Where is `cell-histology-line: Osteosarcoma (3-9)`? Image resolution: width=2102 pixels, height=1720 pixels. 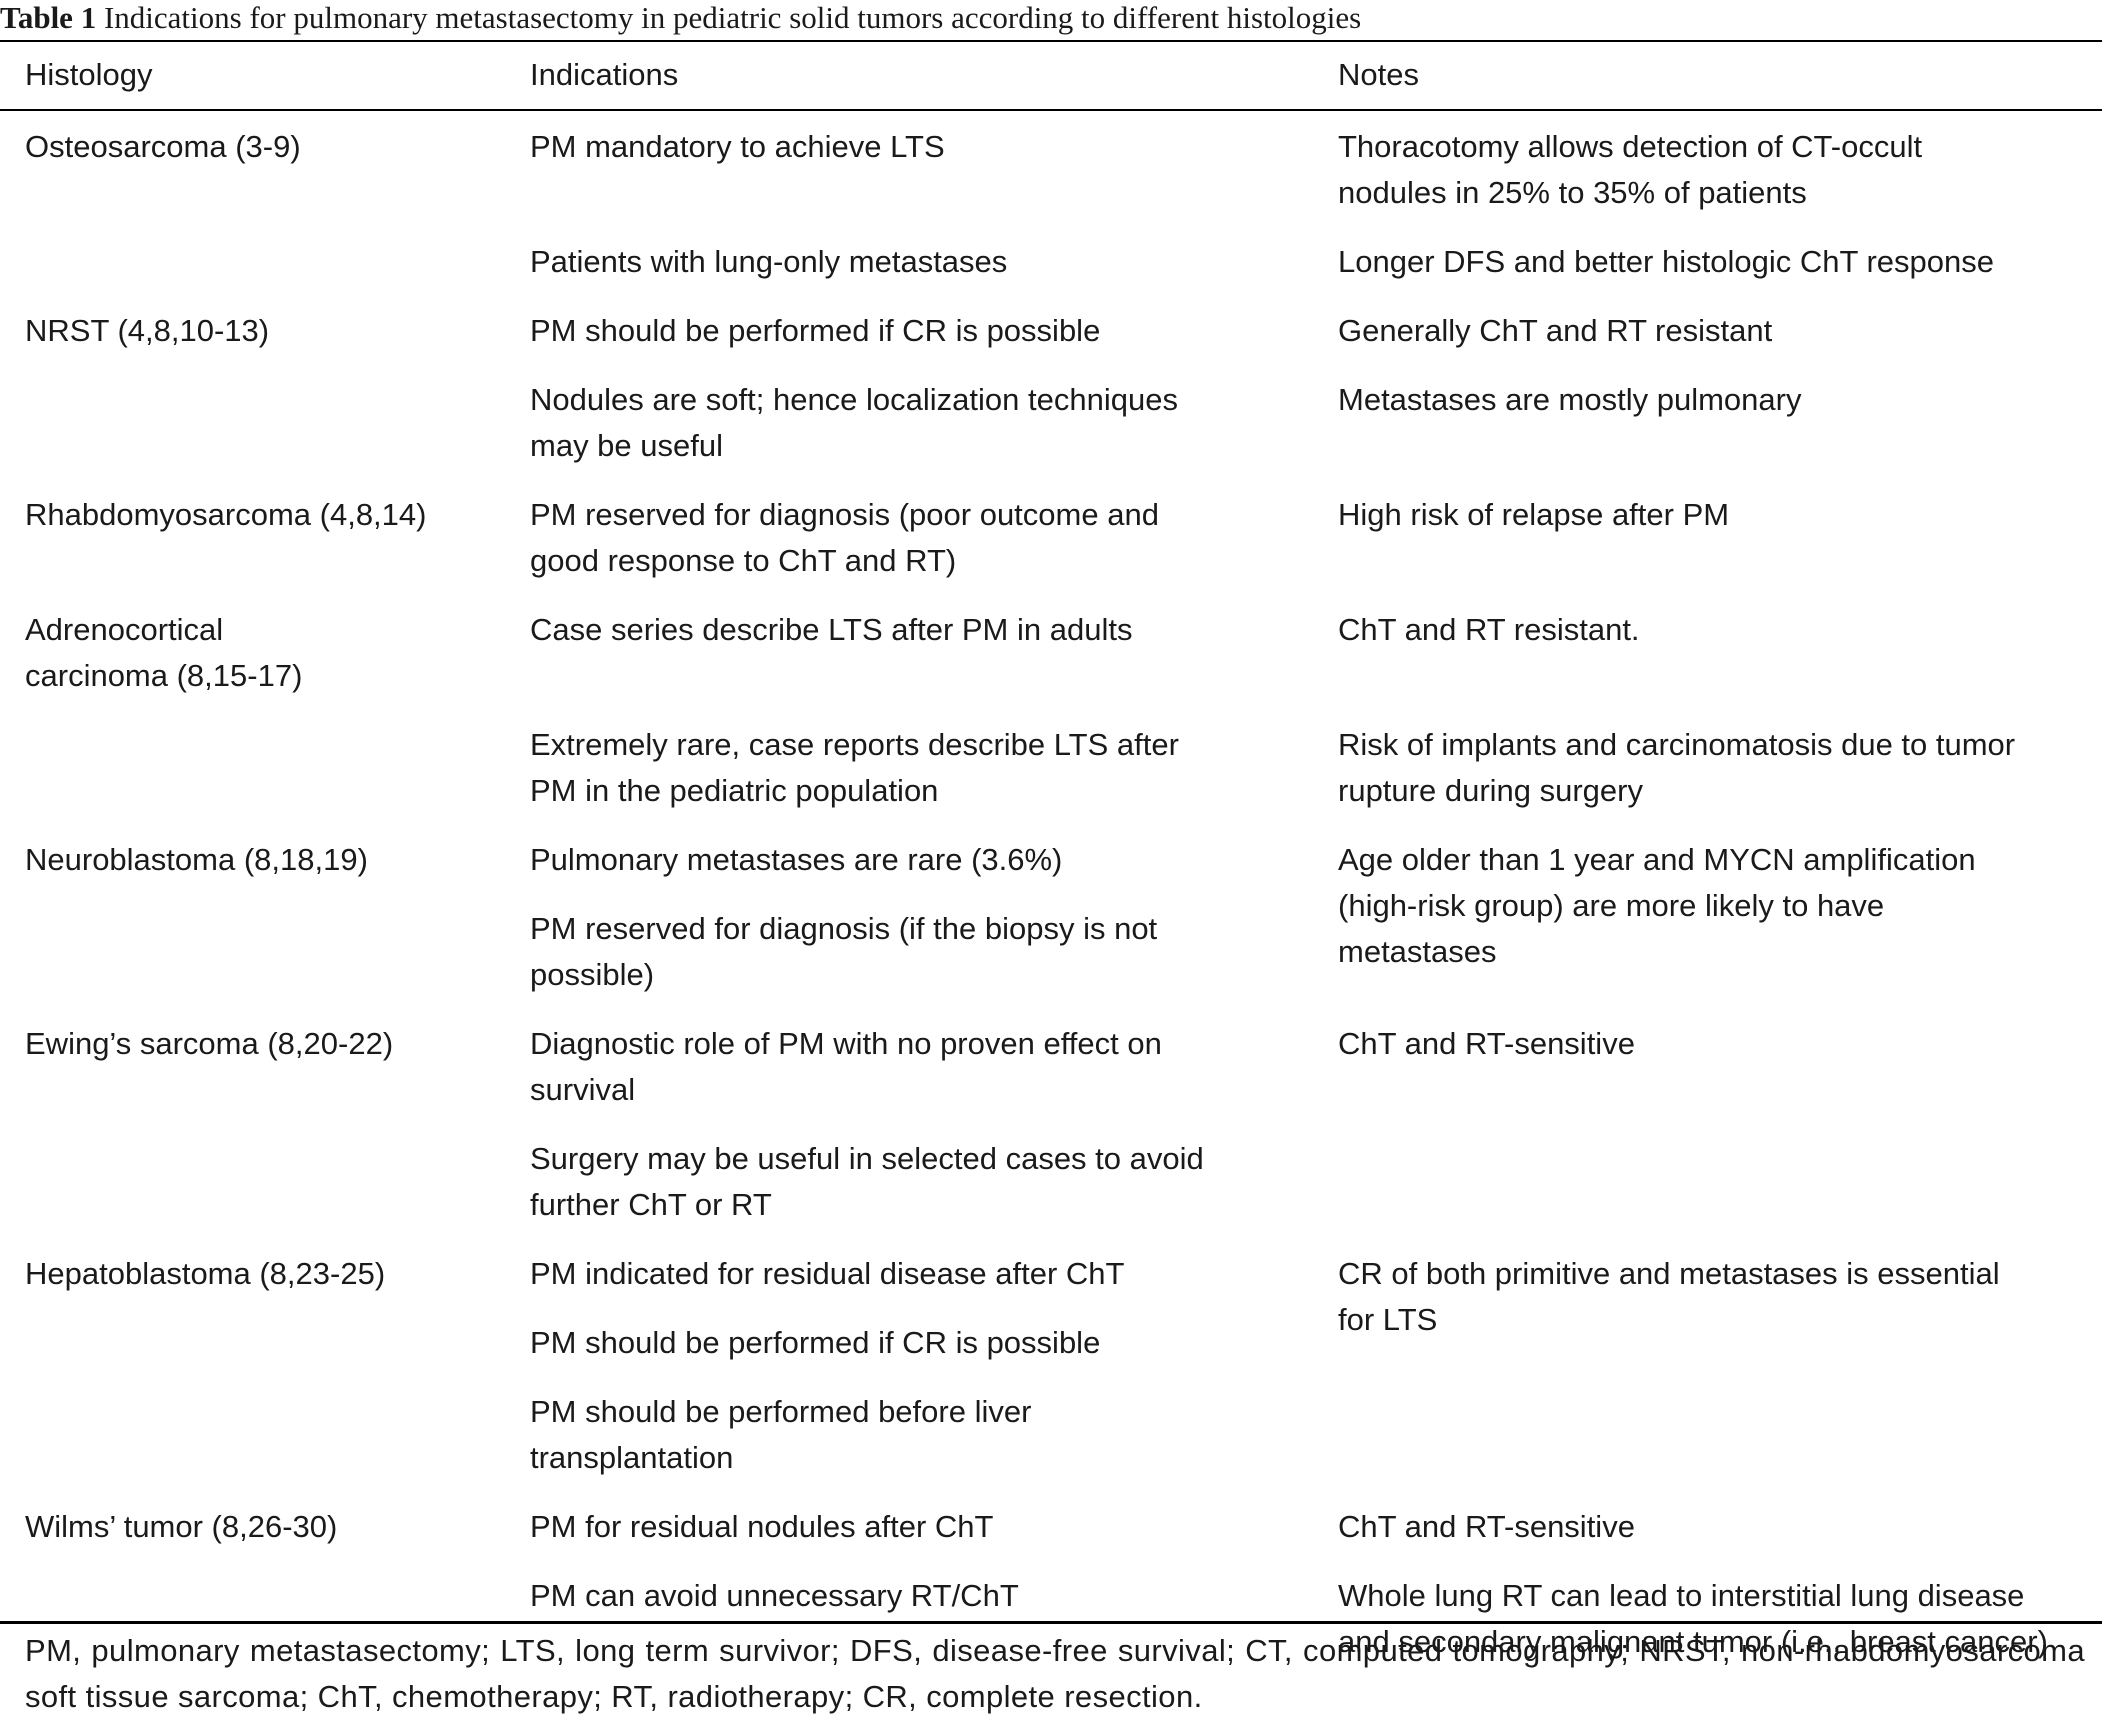
cell-histology-line: Osteosarcoma (3-9) is located at coordinates (163, 146).